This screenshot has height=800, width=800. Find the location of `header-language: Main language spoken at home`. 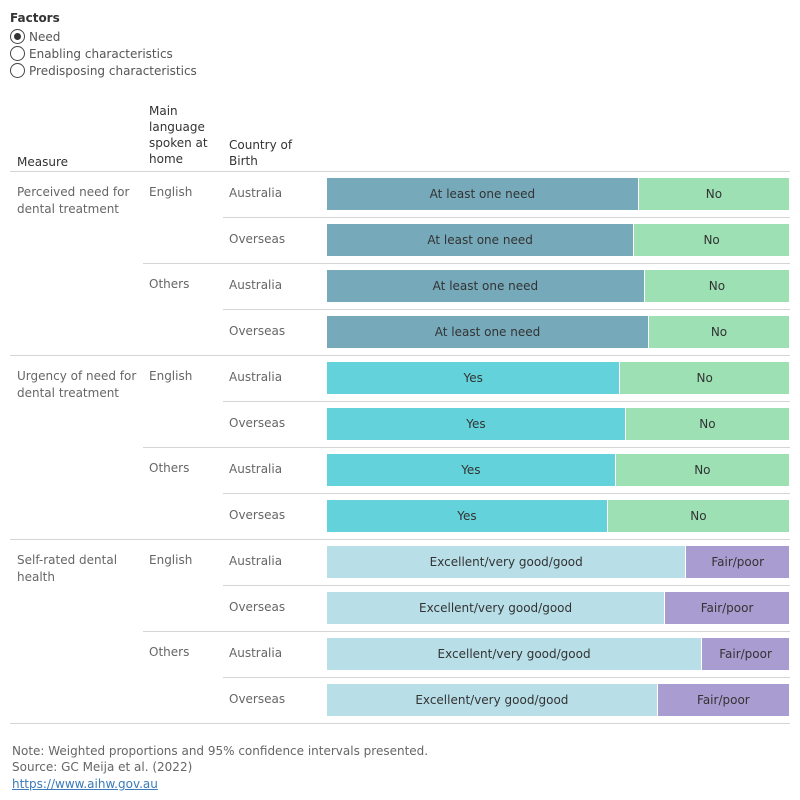

header-language: Main language spoken at home is located at coordinates (178, 135).